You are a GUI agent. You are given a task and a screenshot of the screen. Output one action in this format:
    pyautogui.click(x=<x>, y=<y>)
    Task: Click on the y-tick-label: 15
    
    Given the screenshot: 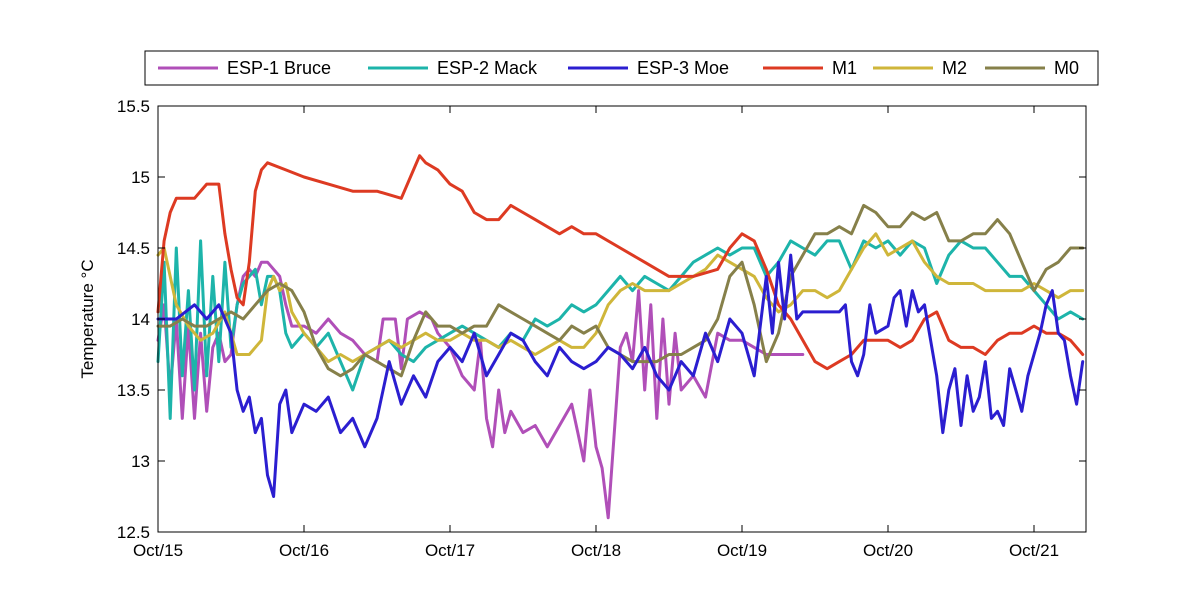 What is the action you would take?
    pyautogui.click(x=140, y=177)
    